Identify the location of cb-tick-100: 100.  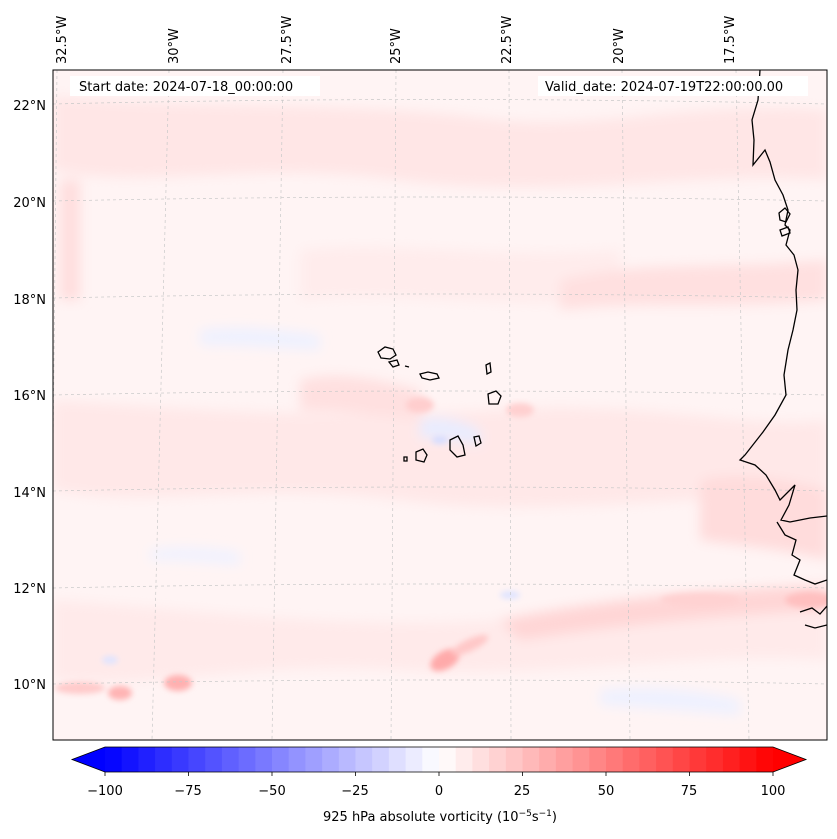
(773, 791).